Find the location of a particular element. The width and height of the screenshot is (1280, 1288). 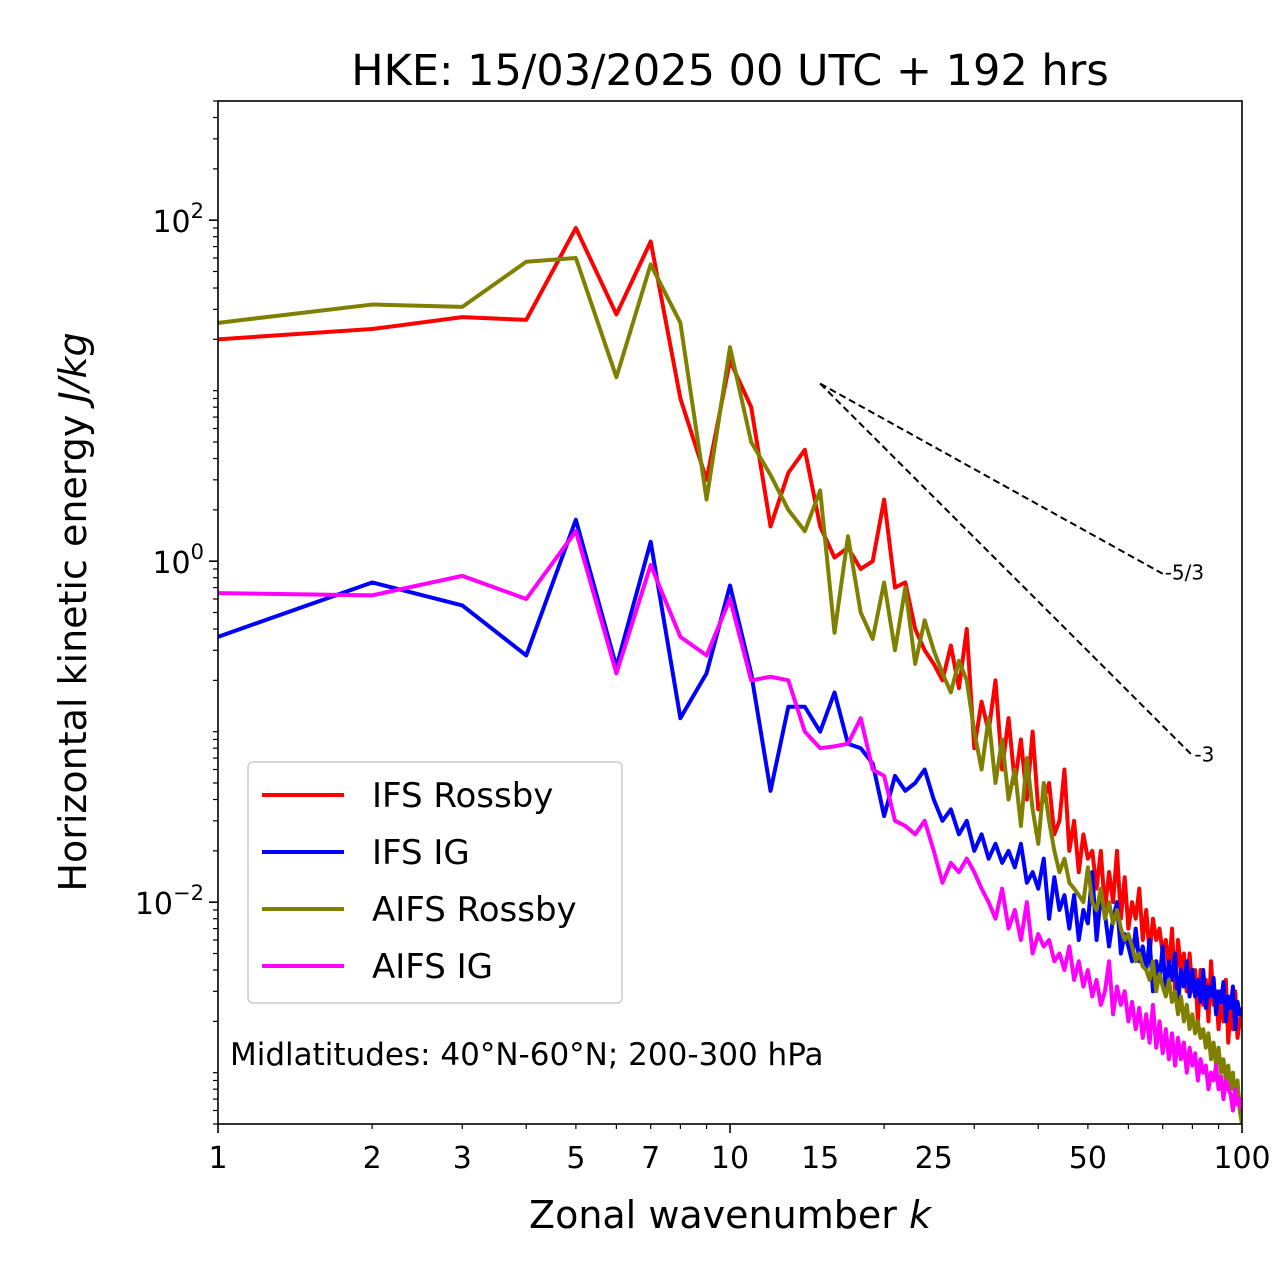

y-tick-label: 10⁰ is located at coordinates (178, 560).